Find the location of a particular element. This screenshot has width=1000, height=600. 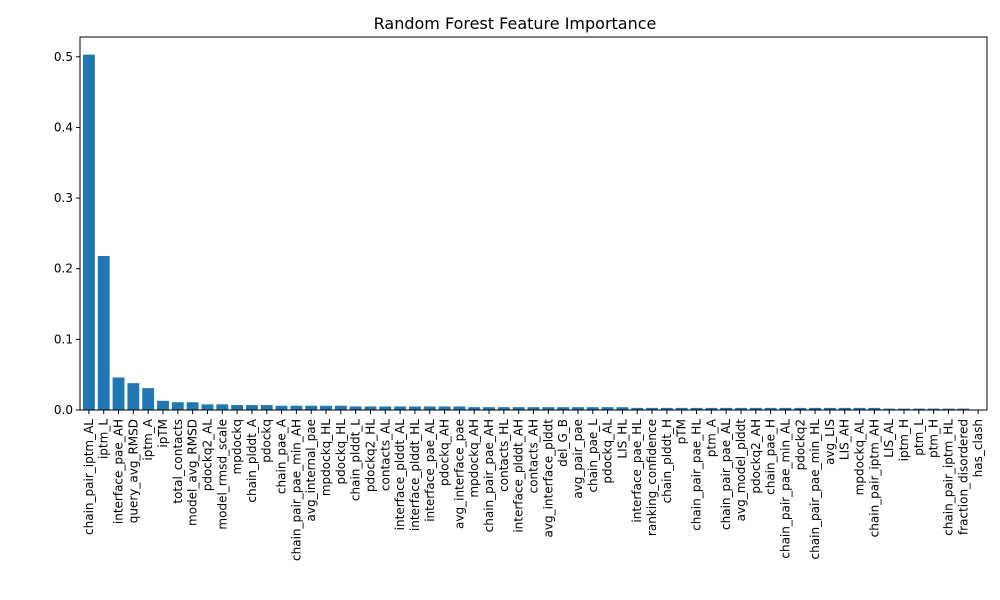

bar-contacts_AL is located at coordinates (385, 408).